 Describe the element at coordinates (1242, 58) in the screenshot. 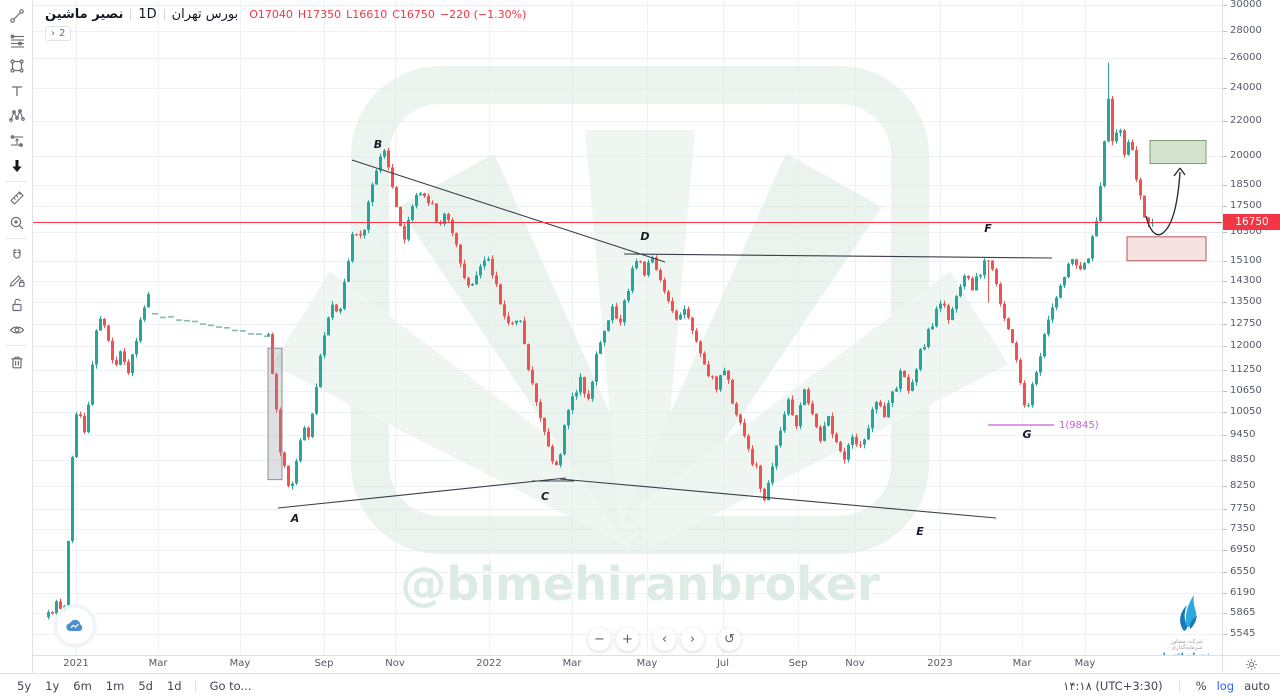

I see `price-tick: 26000` at that location.